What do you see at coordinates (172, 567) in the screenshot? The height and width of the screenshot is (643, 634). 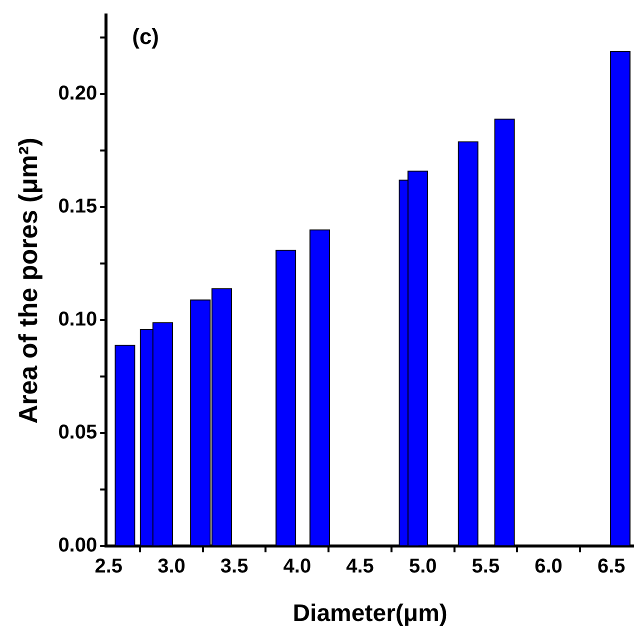 I see `text: 3.0` at bounding box center [172, 567].